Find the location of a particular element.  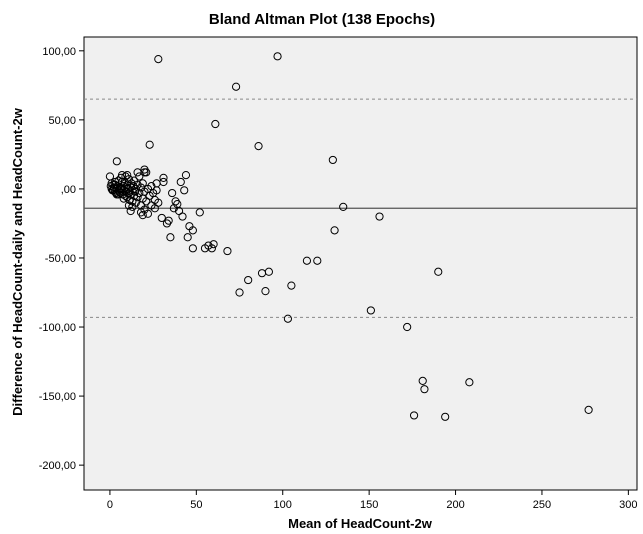

x-tick-label: 100 is located at coordinates (283, 505).